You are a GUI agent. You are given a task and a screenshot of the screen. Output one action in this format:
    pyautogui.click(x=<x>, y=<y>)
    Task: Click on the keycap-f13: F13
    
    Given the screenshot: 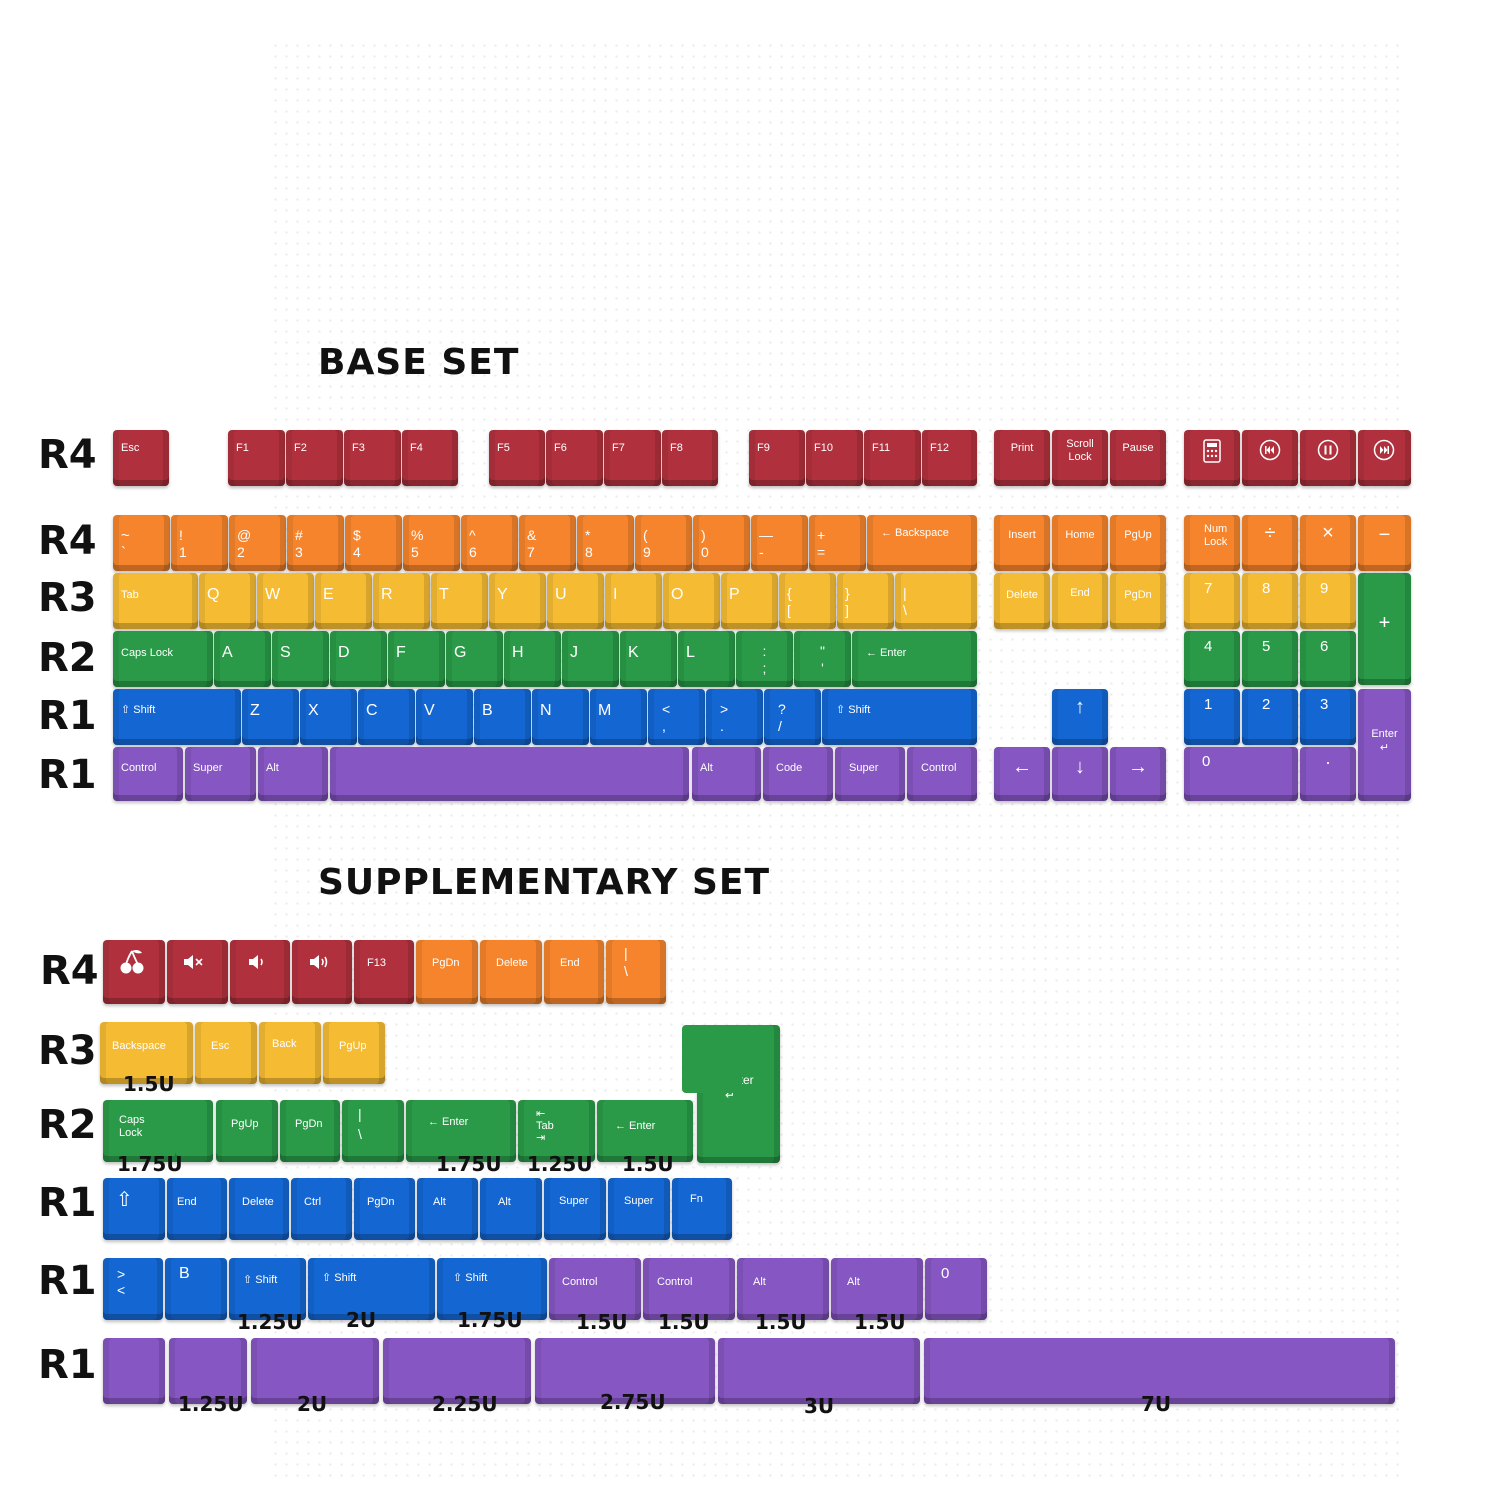 What is the action you would take?
    pyautogui.click(x=384, y=972)
    